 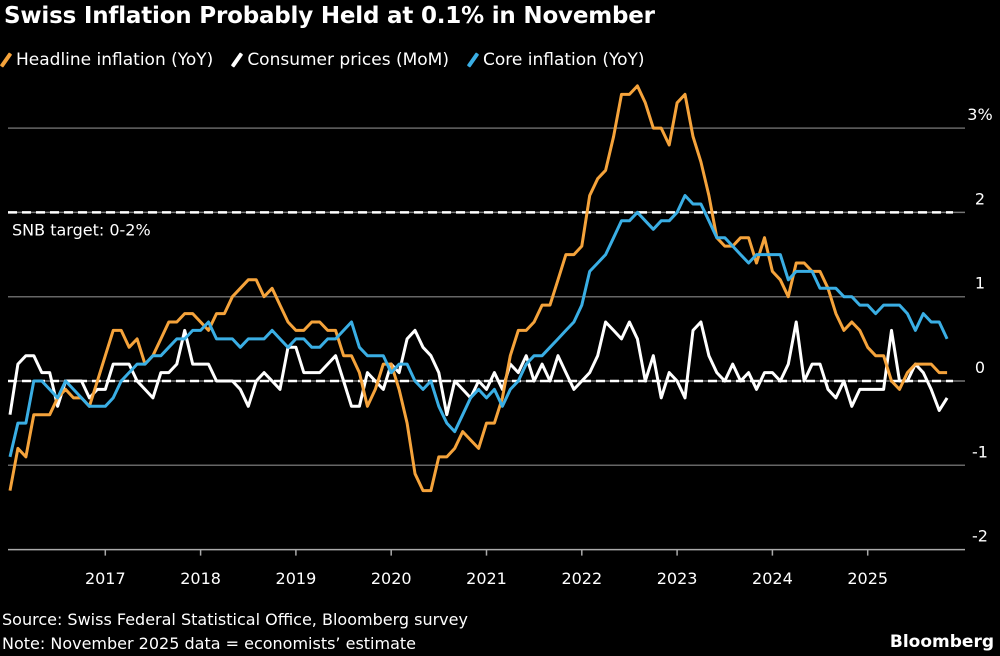 I want to click on legend-item-mom: Consumer prices (MoM), so click(x=340, y=60).